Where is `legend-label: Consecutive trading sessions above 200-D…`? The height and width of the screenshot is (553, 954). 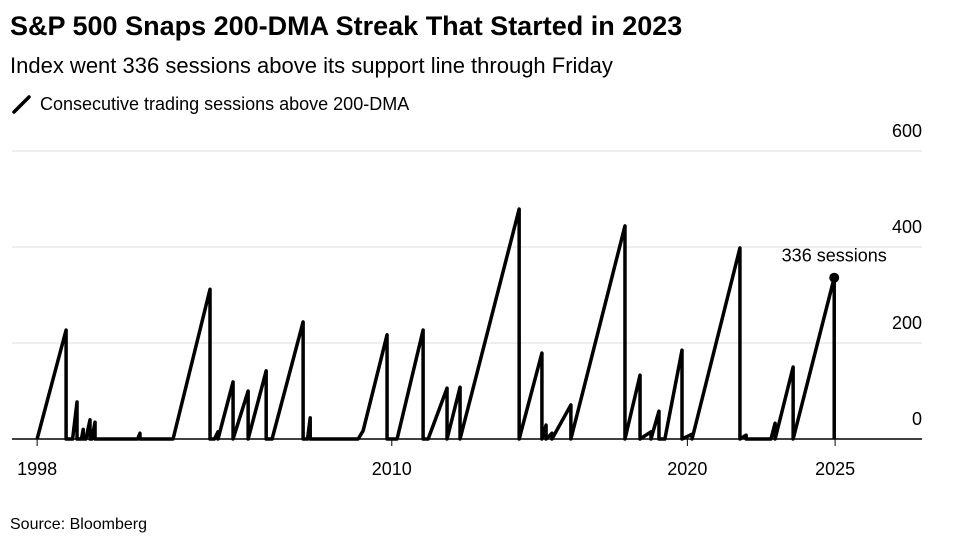
legend-label: Consecutive trading sessions above 200-D… is located at coordinates (224, 104).